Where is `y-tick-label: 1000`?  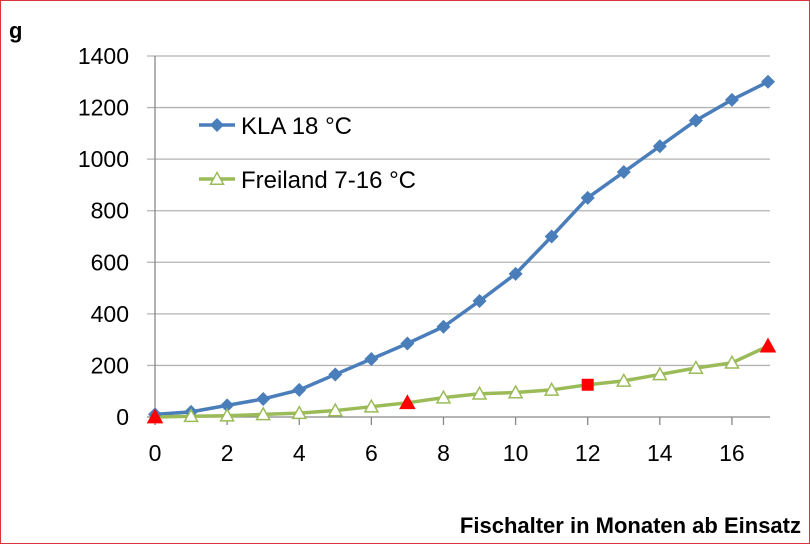 y-tick-label: 1000 is located at coordinates (103, 159).